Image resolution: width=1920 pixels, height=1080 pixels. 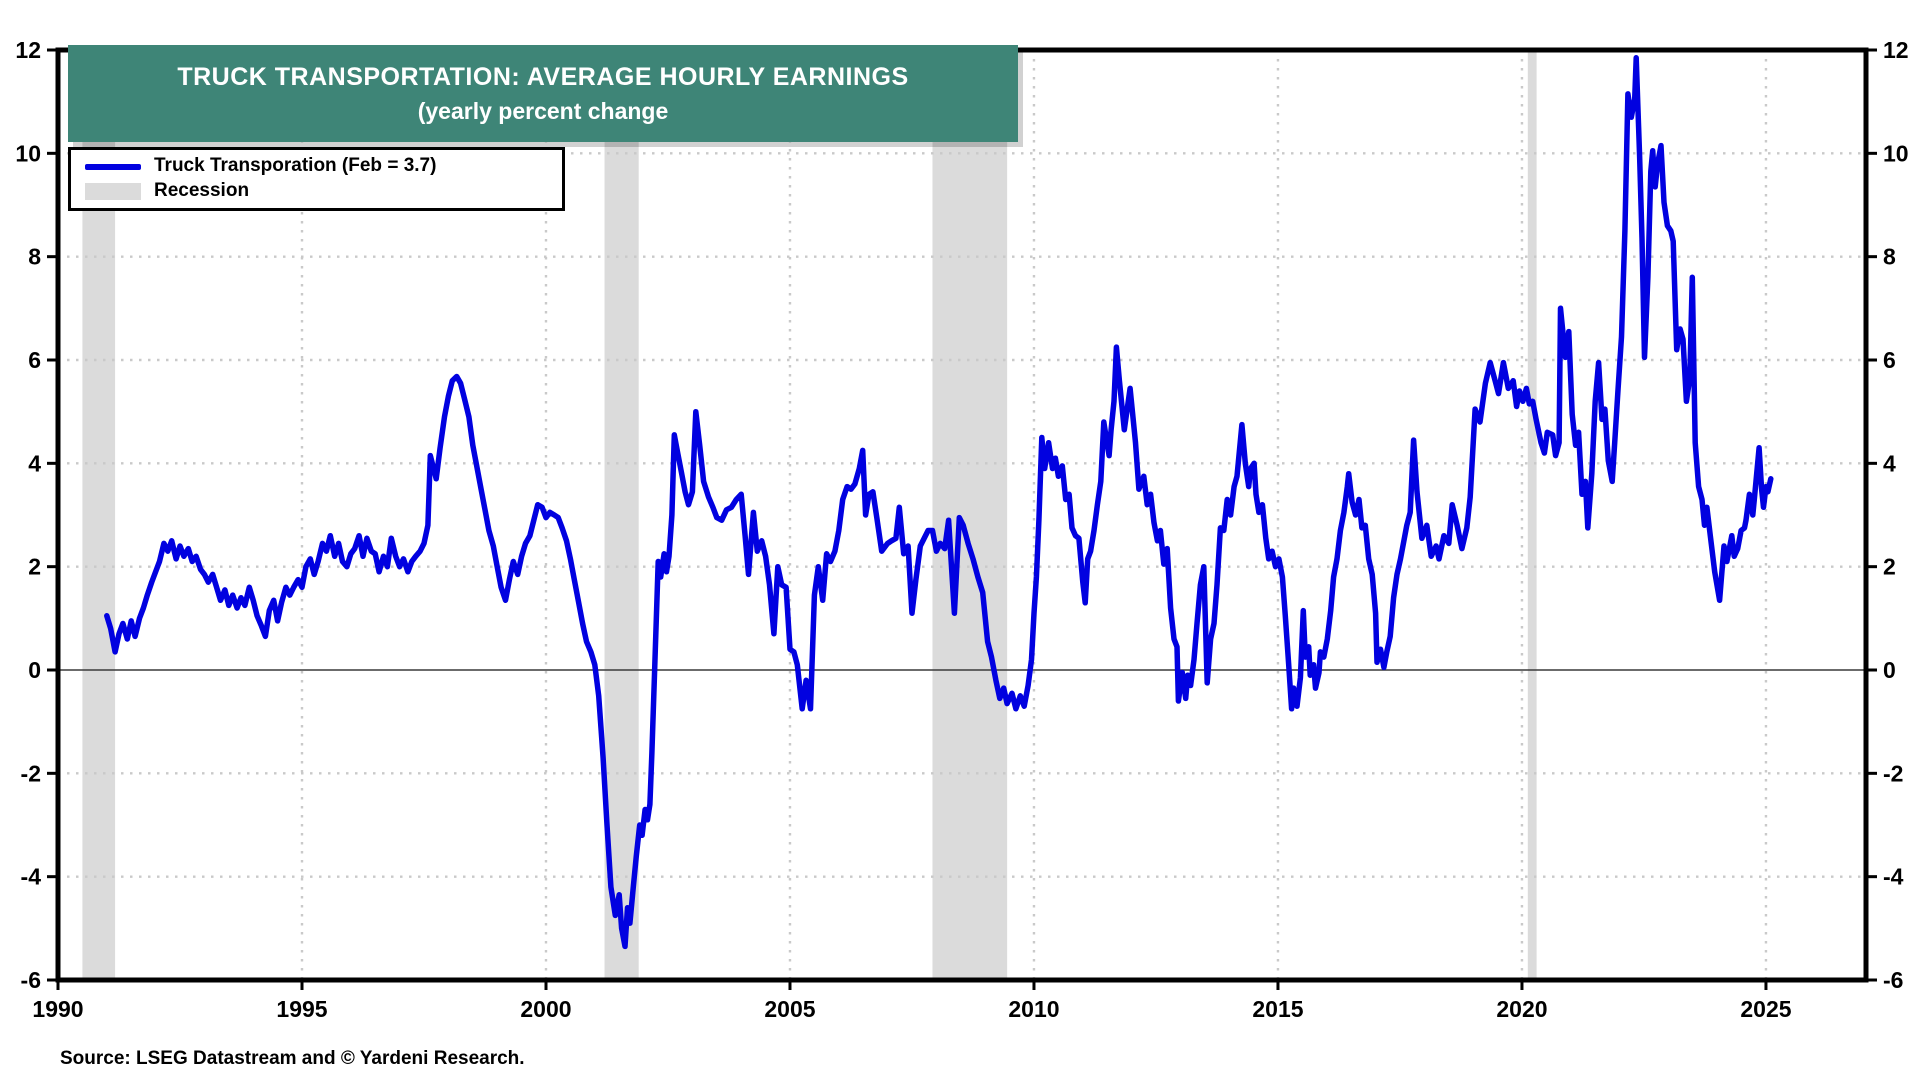 I want to click on y-axis-label-right: -4, so click(x=1893, y=877).